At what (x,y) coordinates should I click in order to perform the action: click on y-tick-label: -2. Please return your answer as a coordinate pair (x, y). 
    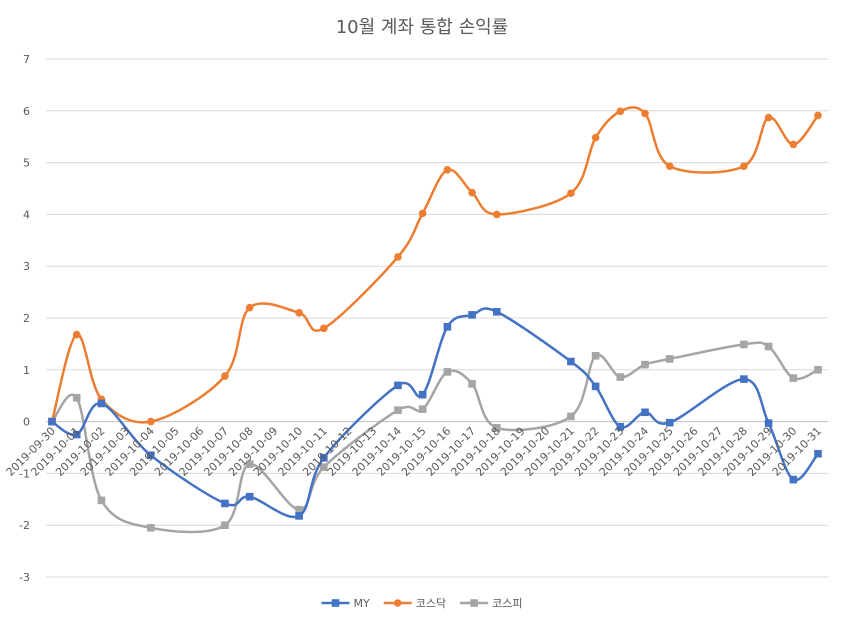
    Looking at the image, I should click on (24, 525).